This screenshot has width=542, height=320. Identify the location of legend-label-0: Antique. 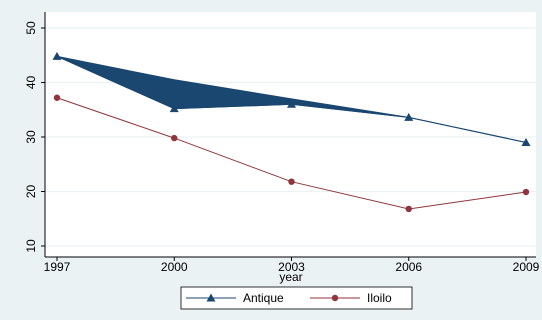
(263, 298).